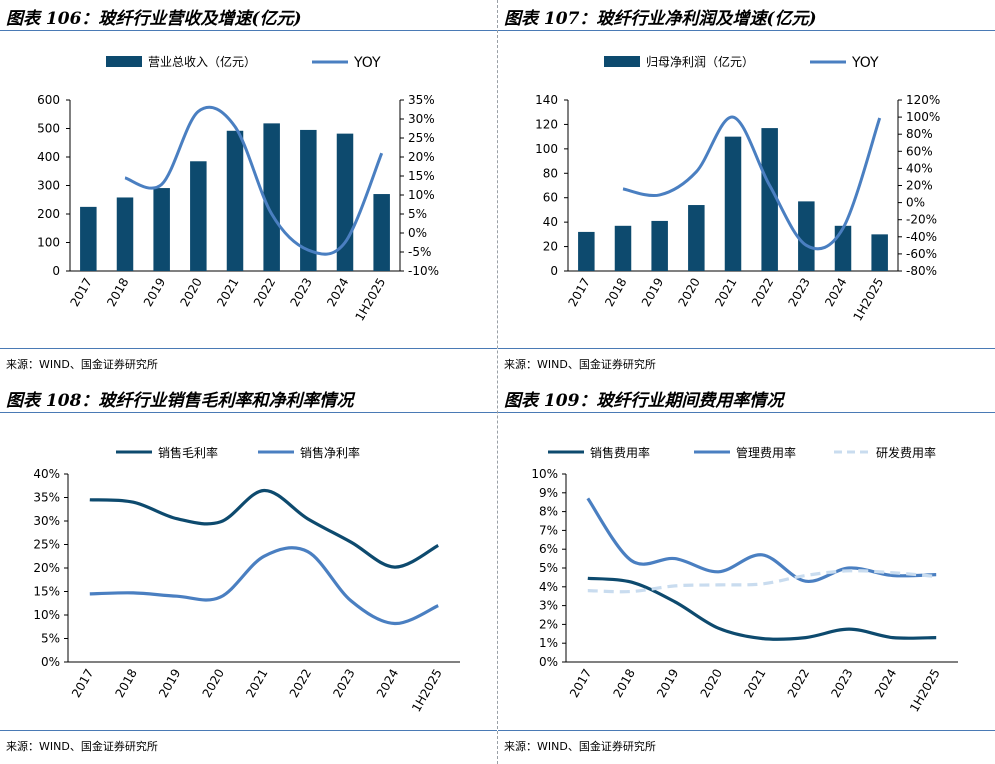  Describe the element at coordinates (421, 195) in the screenshot. I see `right-tick-label: 10%` at that location.